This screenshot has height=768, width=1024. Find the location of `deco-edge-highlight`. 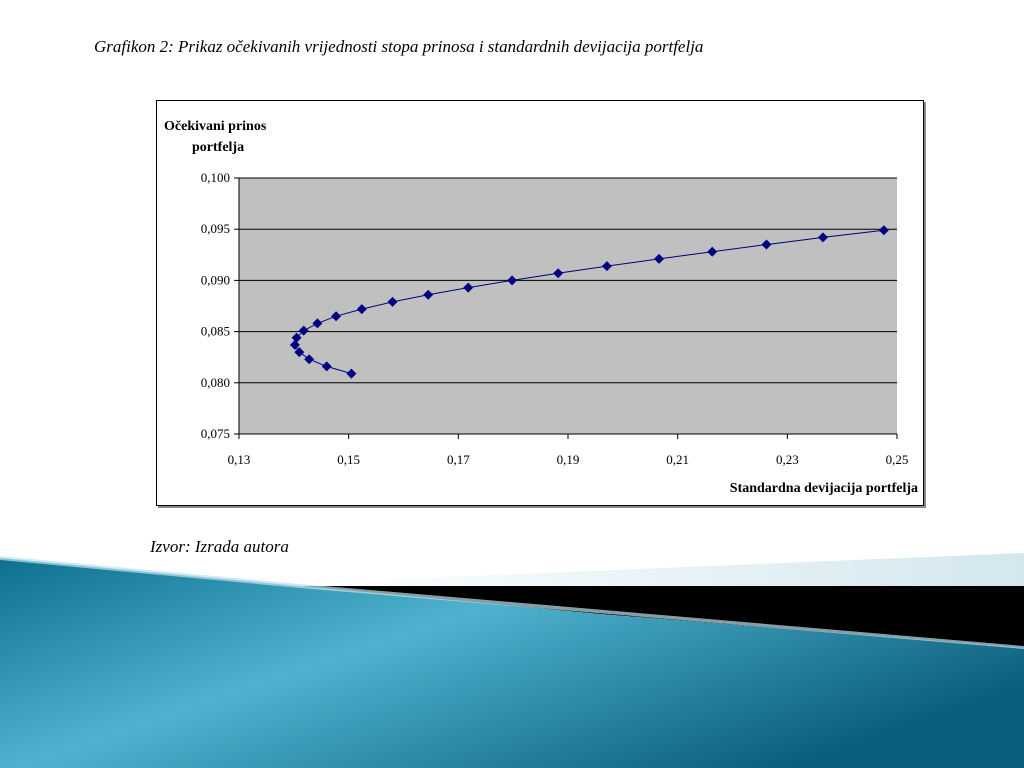

deco-edge-highlight is located at coordinates (512, 602).